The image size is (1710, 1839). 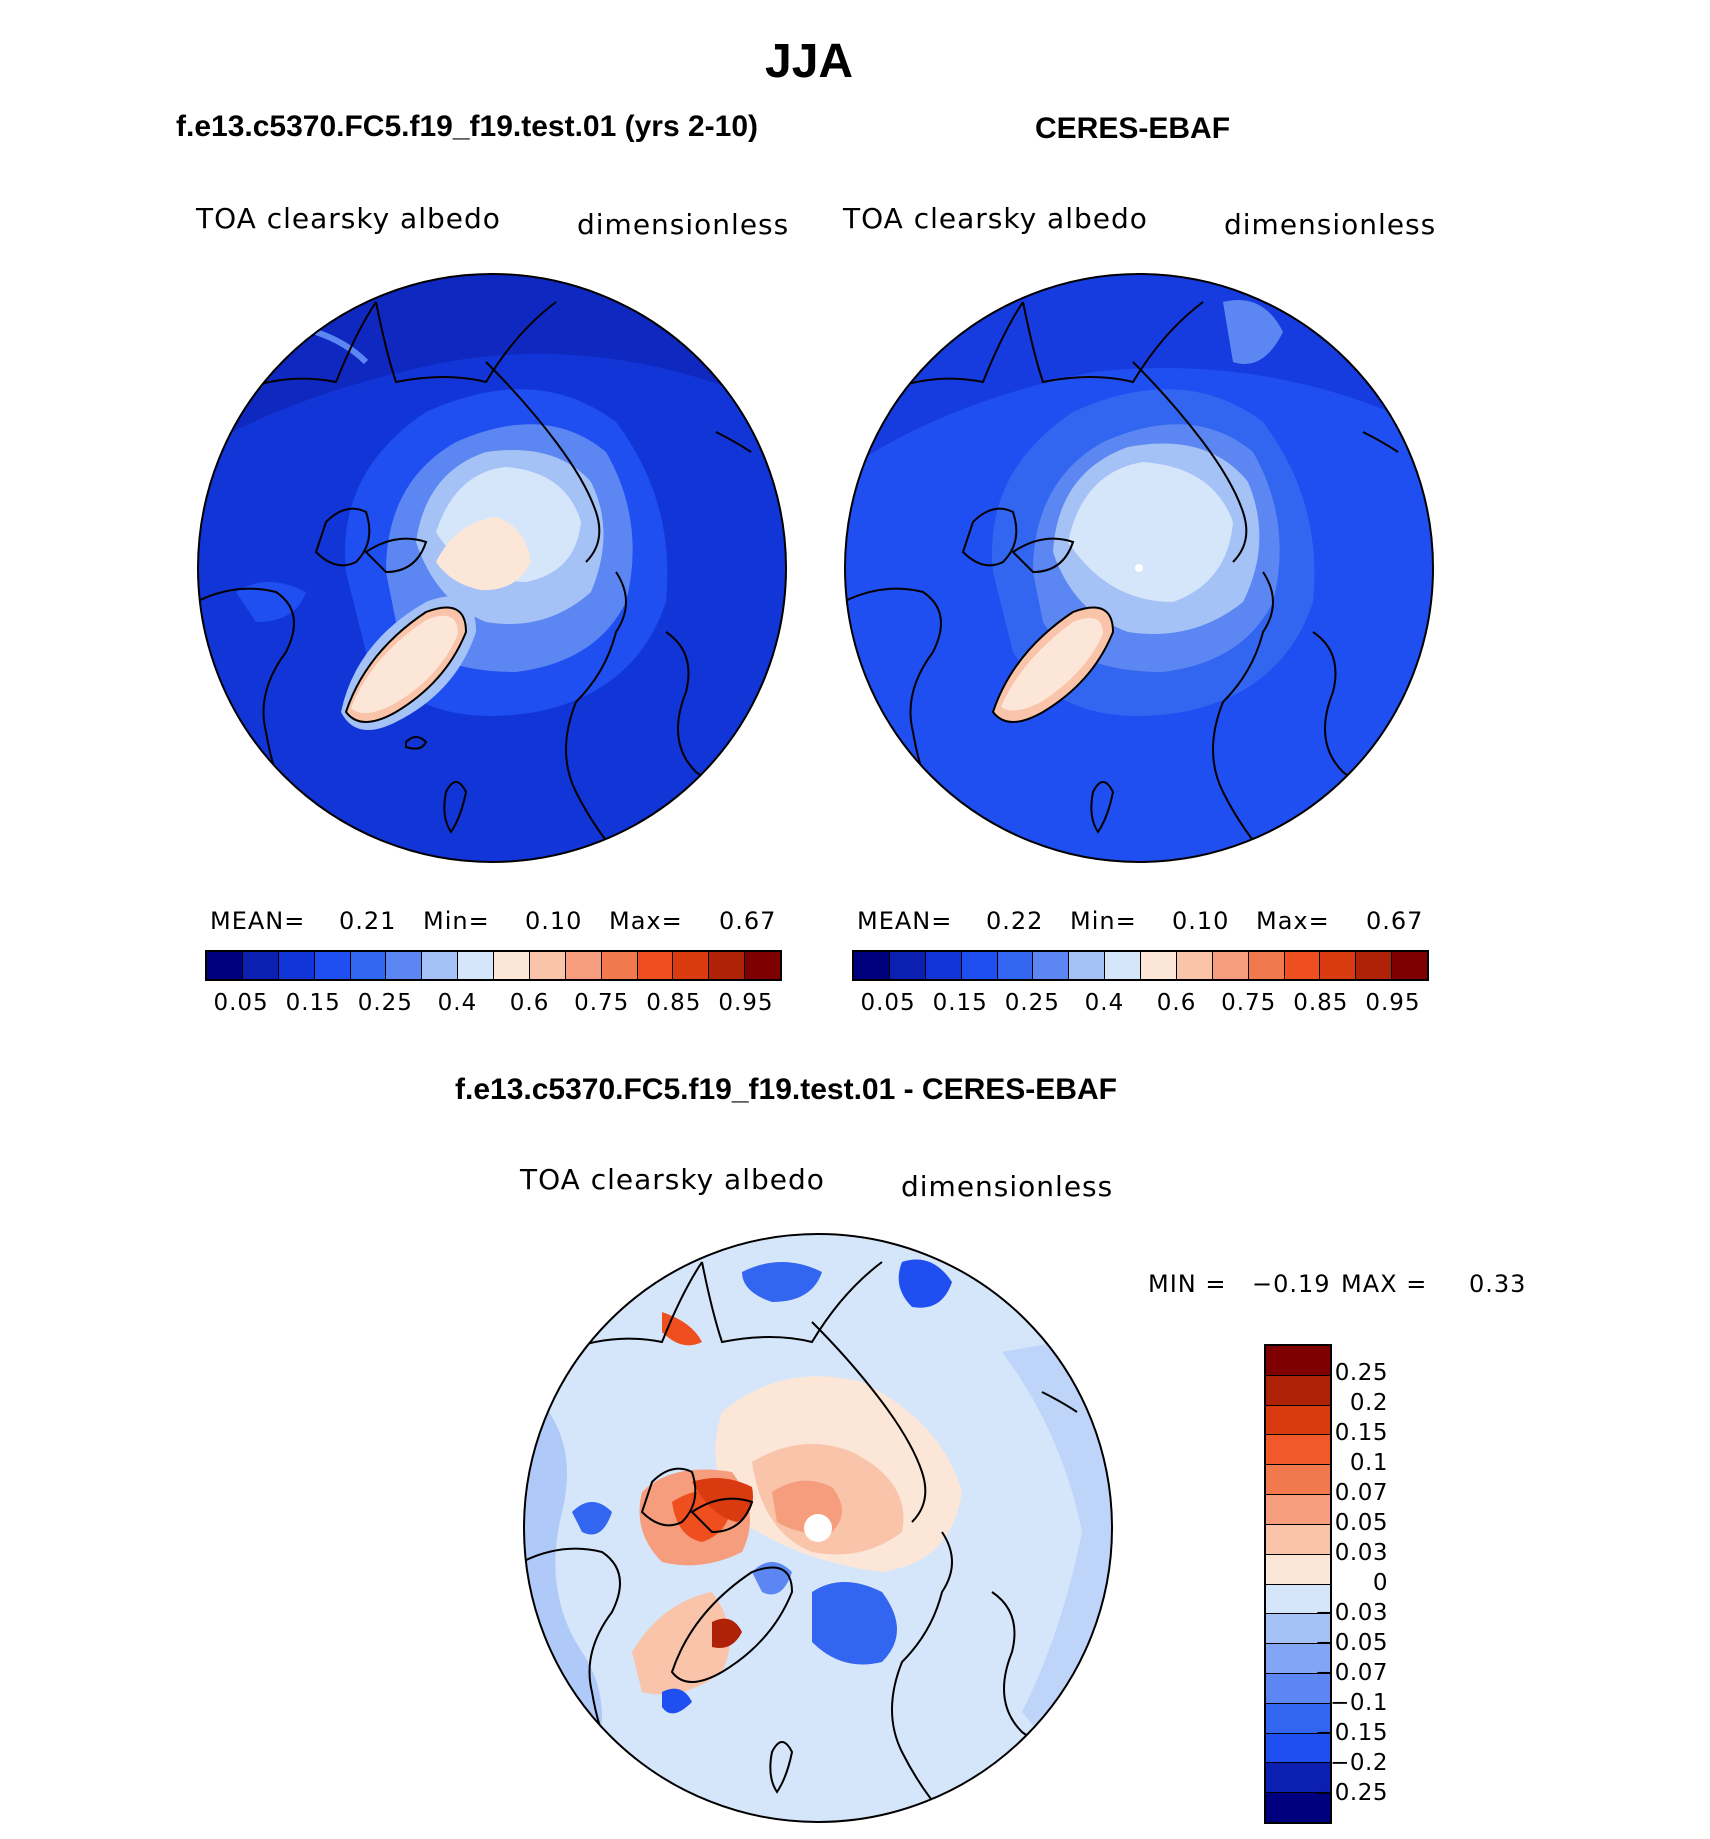 What do you see at coordinates (683, 224) in the screenshot?
I see `panel1-units: dimensionless` at bounding box center [683, 224].